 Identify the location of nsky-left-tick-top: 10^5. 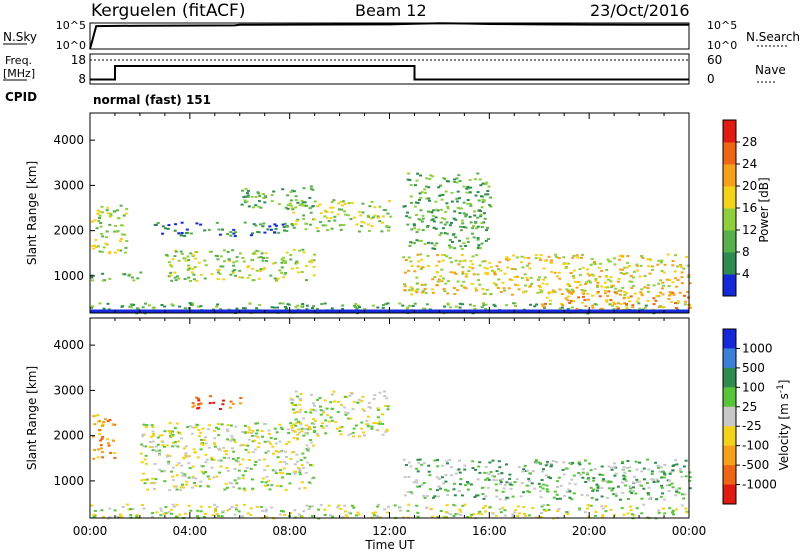
(71, 25).